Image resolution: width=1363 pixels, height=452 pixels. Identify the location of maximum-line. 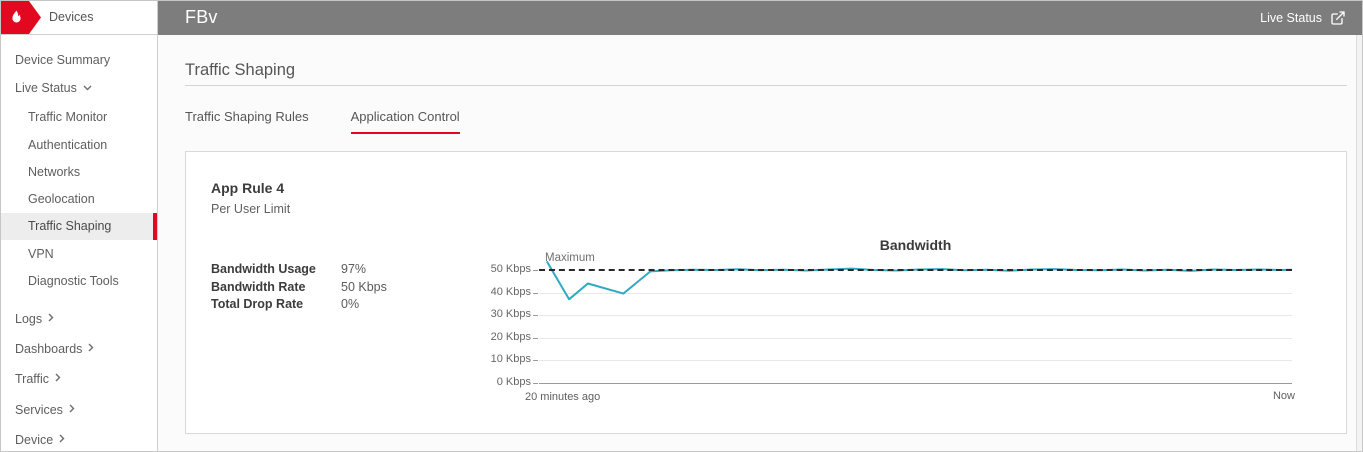
(915, 270).